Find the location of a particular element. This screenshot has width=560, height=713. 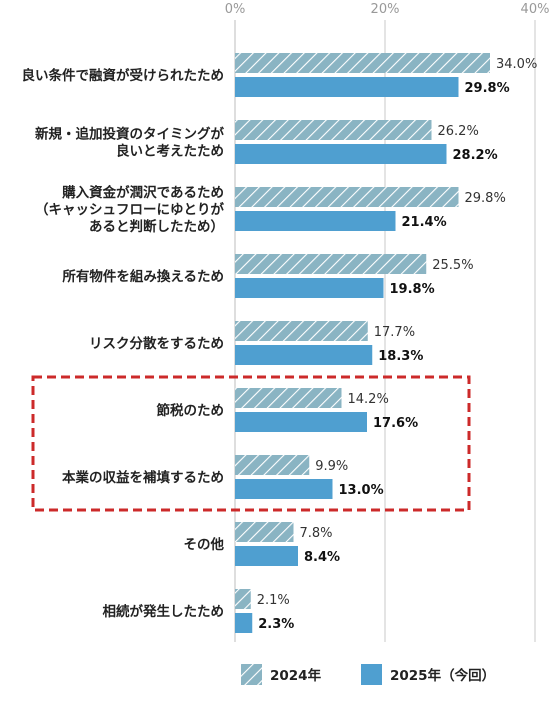

legend-label-2025: 2025年（今回） is located at coordinates (442, 675).